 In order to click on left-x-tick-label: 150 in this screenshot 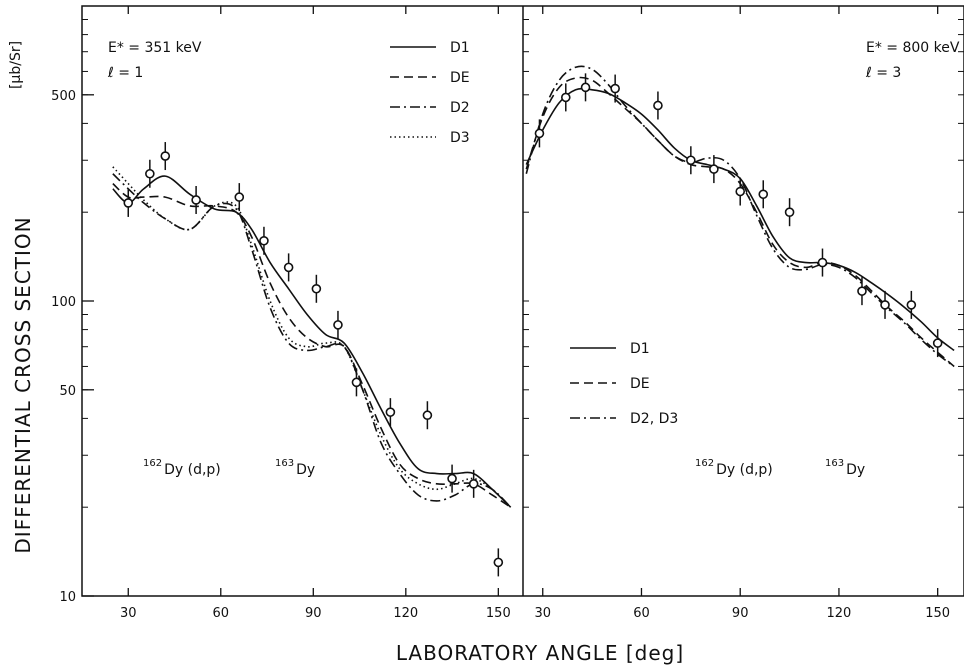, I will do `click(498, 613)`.